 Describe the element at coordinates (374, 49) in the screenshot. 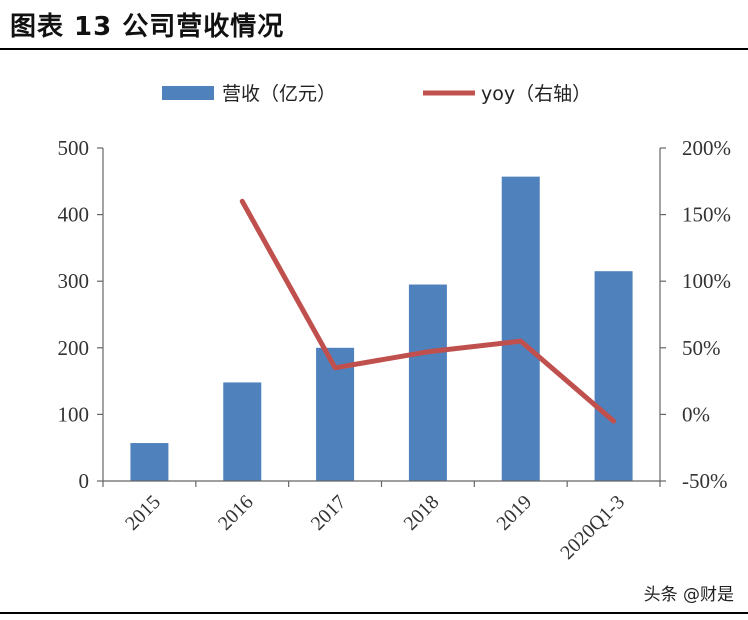

I see `title-divider` at that location.